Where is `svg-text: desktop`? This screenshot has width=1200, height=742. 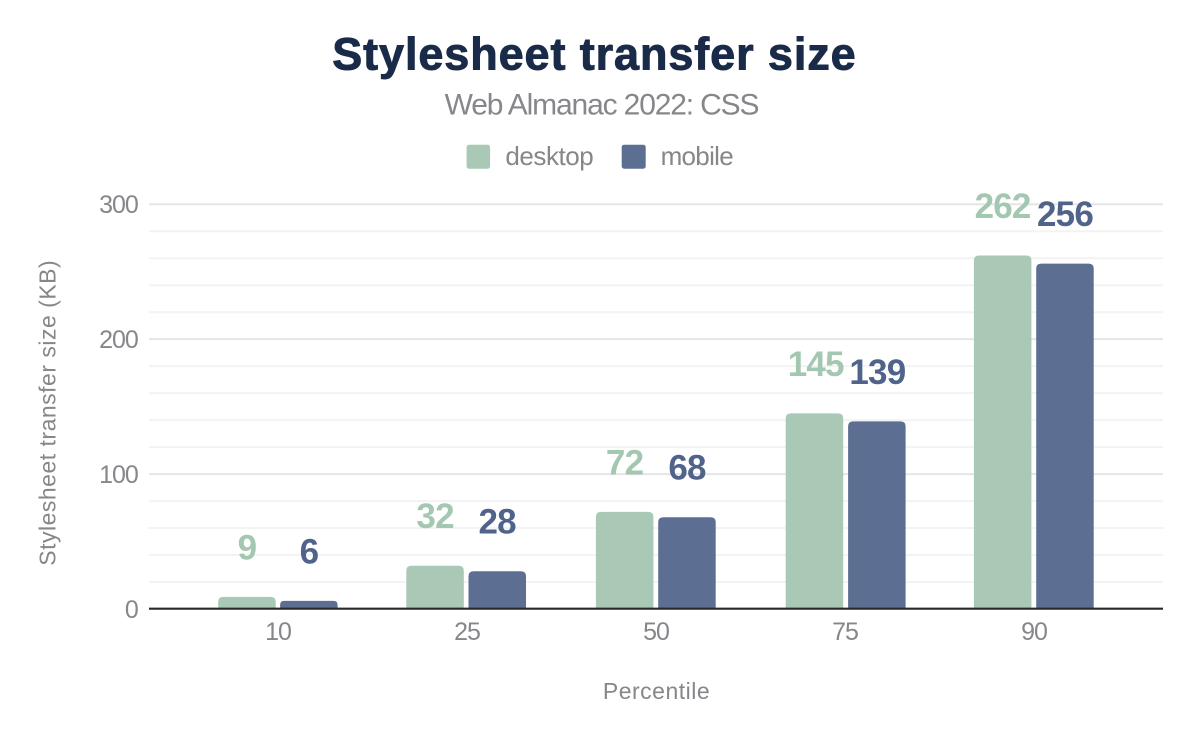
svg-text: desktop is located at coordinates (549, 156).